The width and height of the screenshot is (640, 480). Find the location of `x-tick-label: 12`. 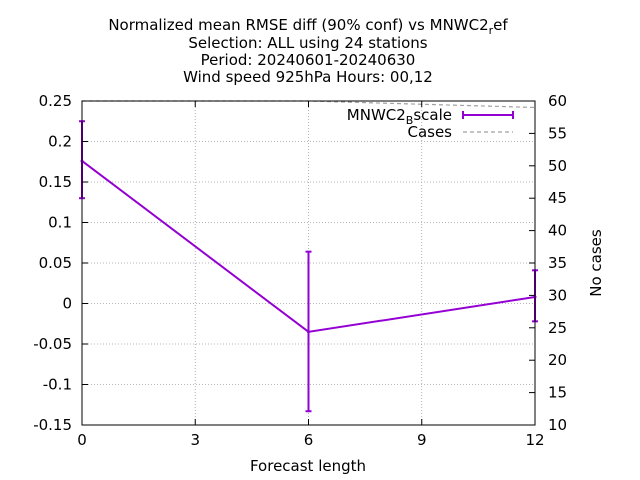

x-tick-label: 12 is located at coordinates (534, 440).